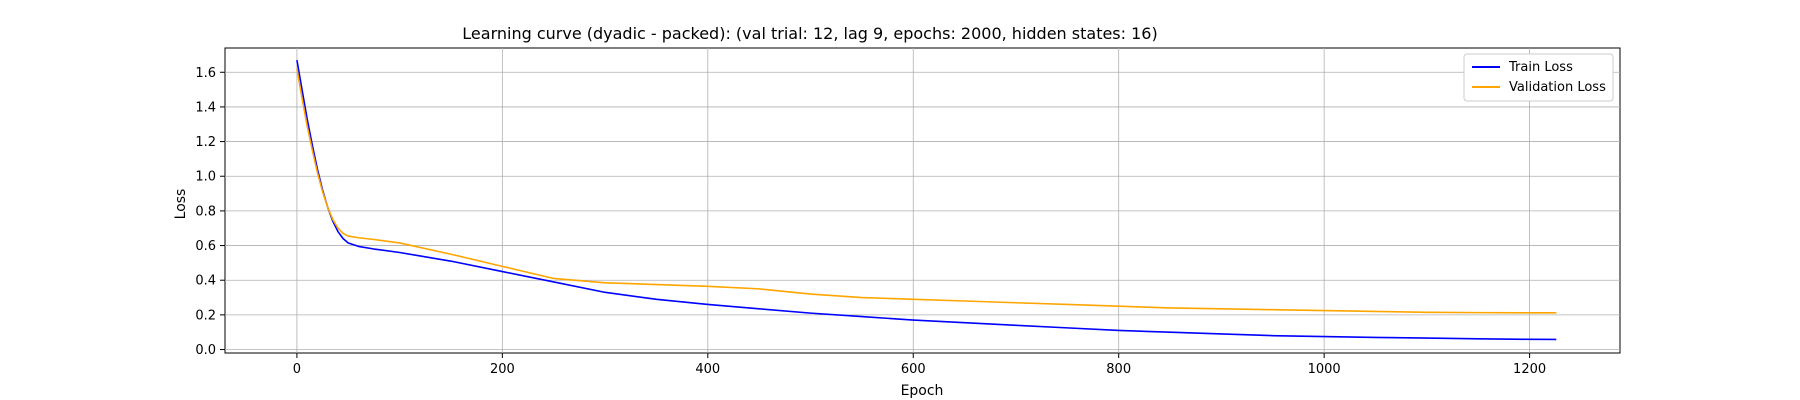 This screenshot has width=1800, height=400. What do you see at coordinates (1118, 369) in the screenshot?
I see `x-tick-label: 800` at bounding box center [1118, 369].